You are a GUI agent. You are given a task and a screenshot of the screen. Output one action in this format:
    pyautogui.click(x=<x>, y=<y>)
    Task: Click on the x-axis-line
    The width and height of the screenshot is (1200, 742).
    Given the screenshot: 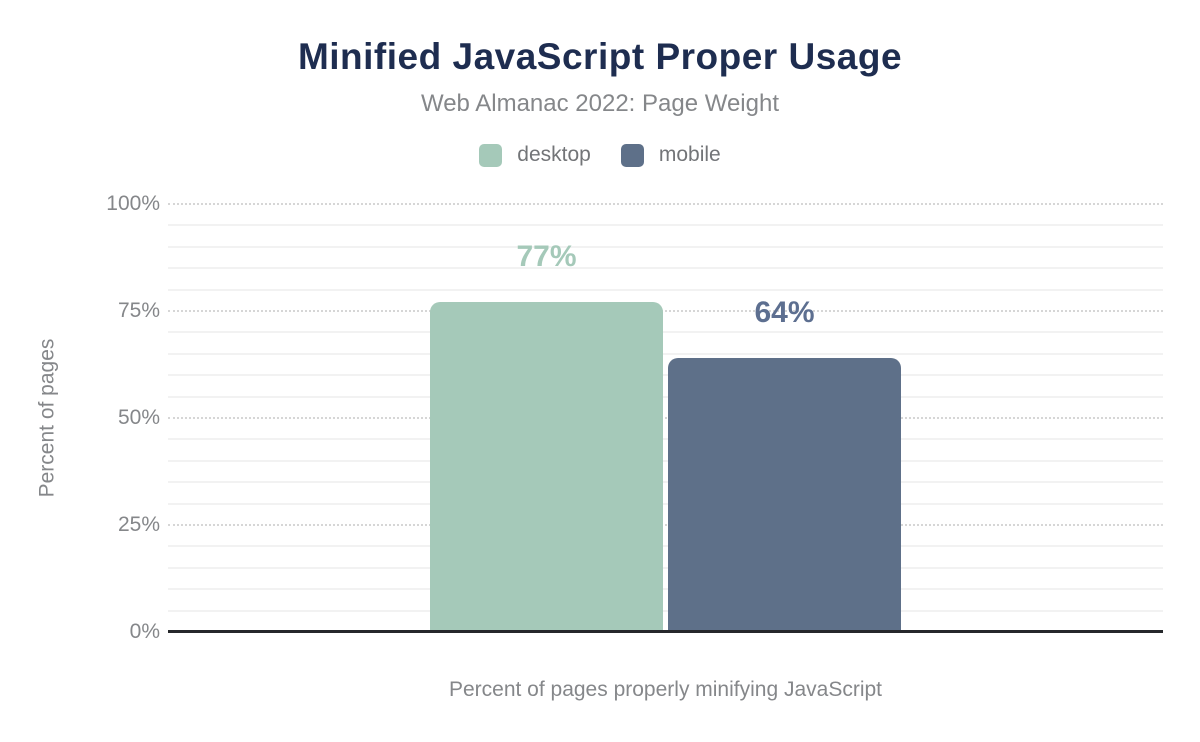 What is the action you would take?
    pyautogui.click(x=665, y=631)
    